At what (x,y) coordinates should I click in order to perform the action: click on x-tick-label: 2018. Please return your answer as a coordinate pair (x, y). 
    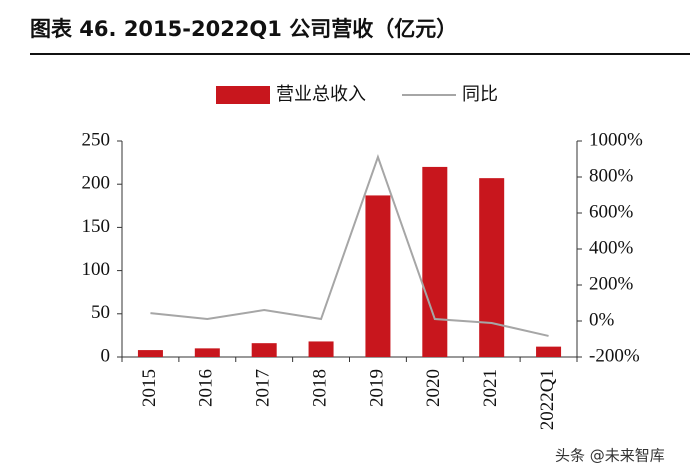
    Looking at the image, I should click on (319, 388).